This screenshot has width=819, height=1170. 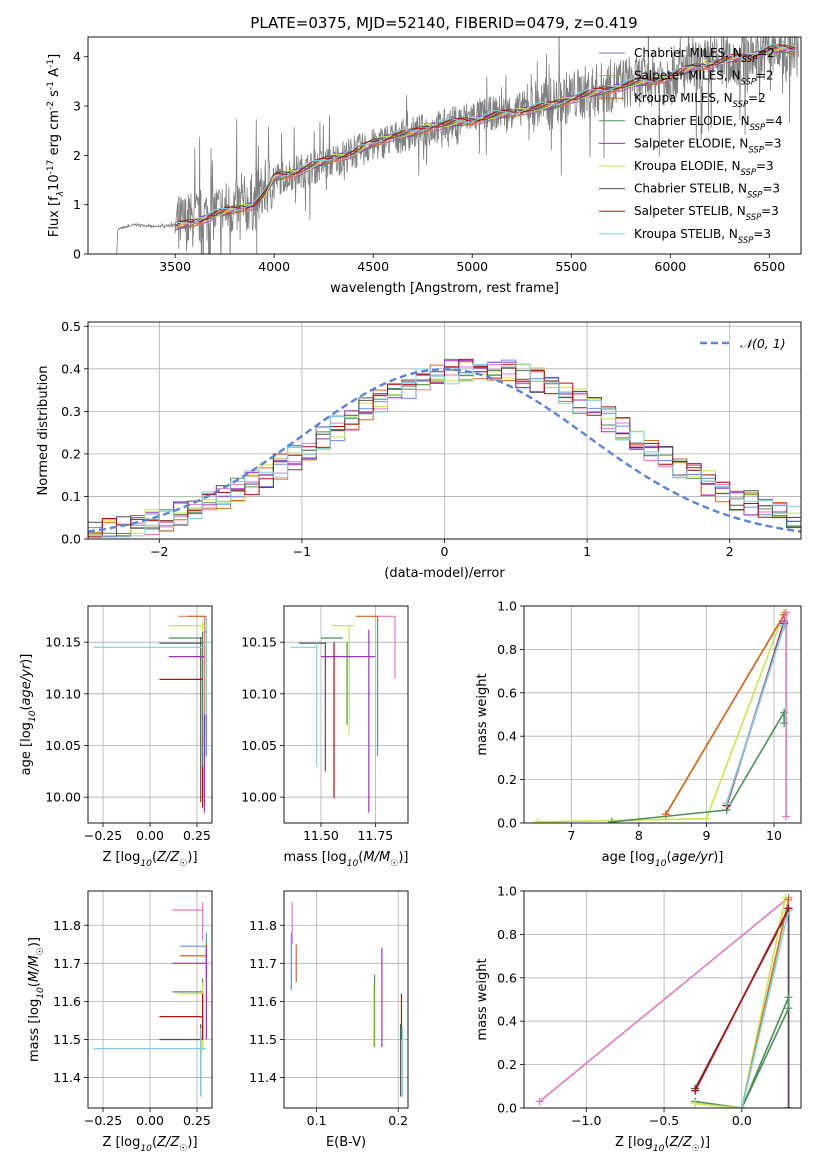 What do you see at coordinates (704, 55) in the screenshot?
I see `legend-label: Chabrier MILES, NSSP=2` at bounding box center [704, 55].